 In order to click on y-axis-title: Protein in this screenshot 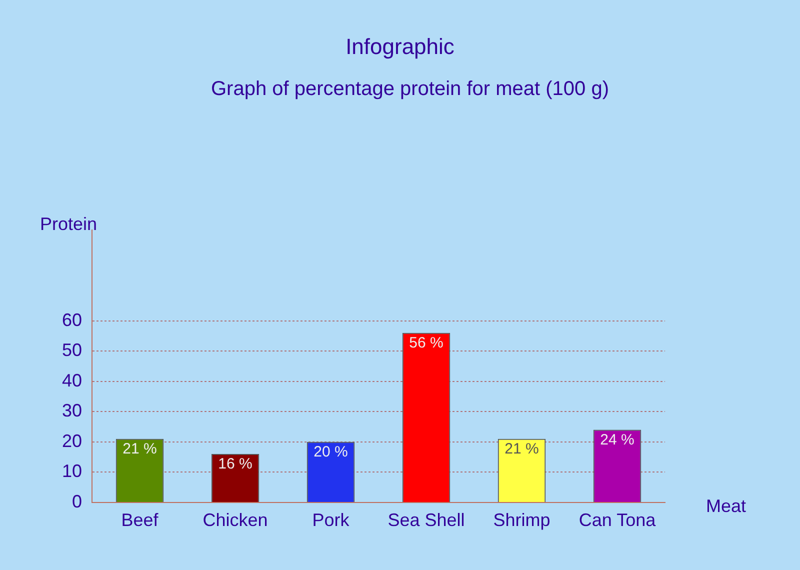, I will do `click(69, 224)`.